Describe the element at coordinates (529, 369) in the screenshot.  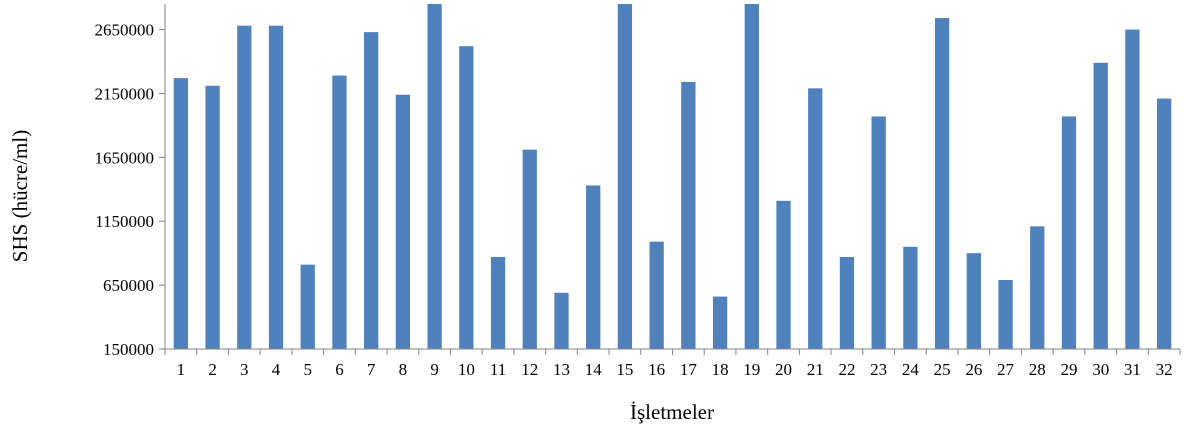
I see `x-tick-label: 12` at that location.